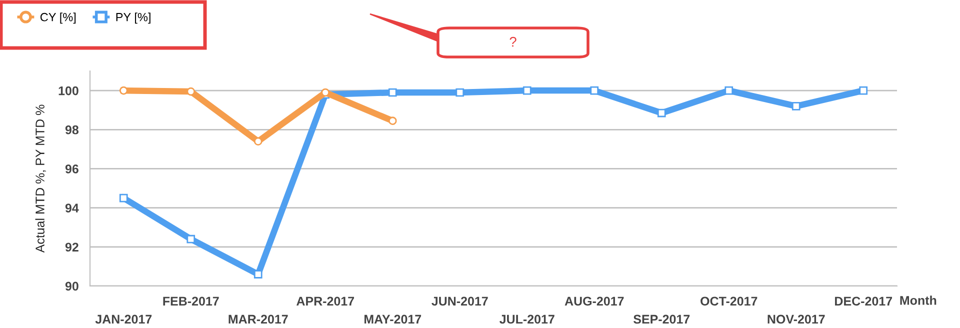 This screenshot has height=328, width=960. I want to click on x-tick-label: APR-2017, so click(325, 301).